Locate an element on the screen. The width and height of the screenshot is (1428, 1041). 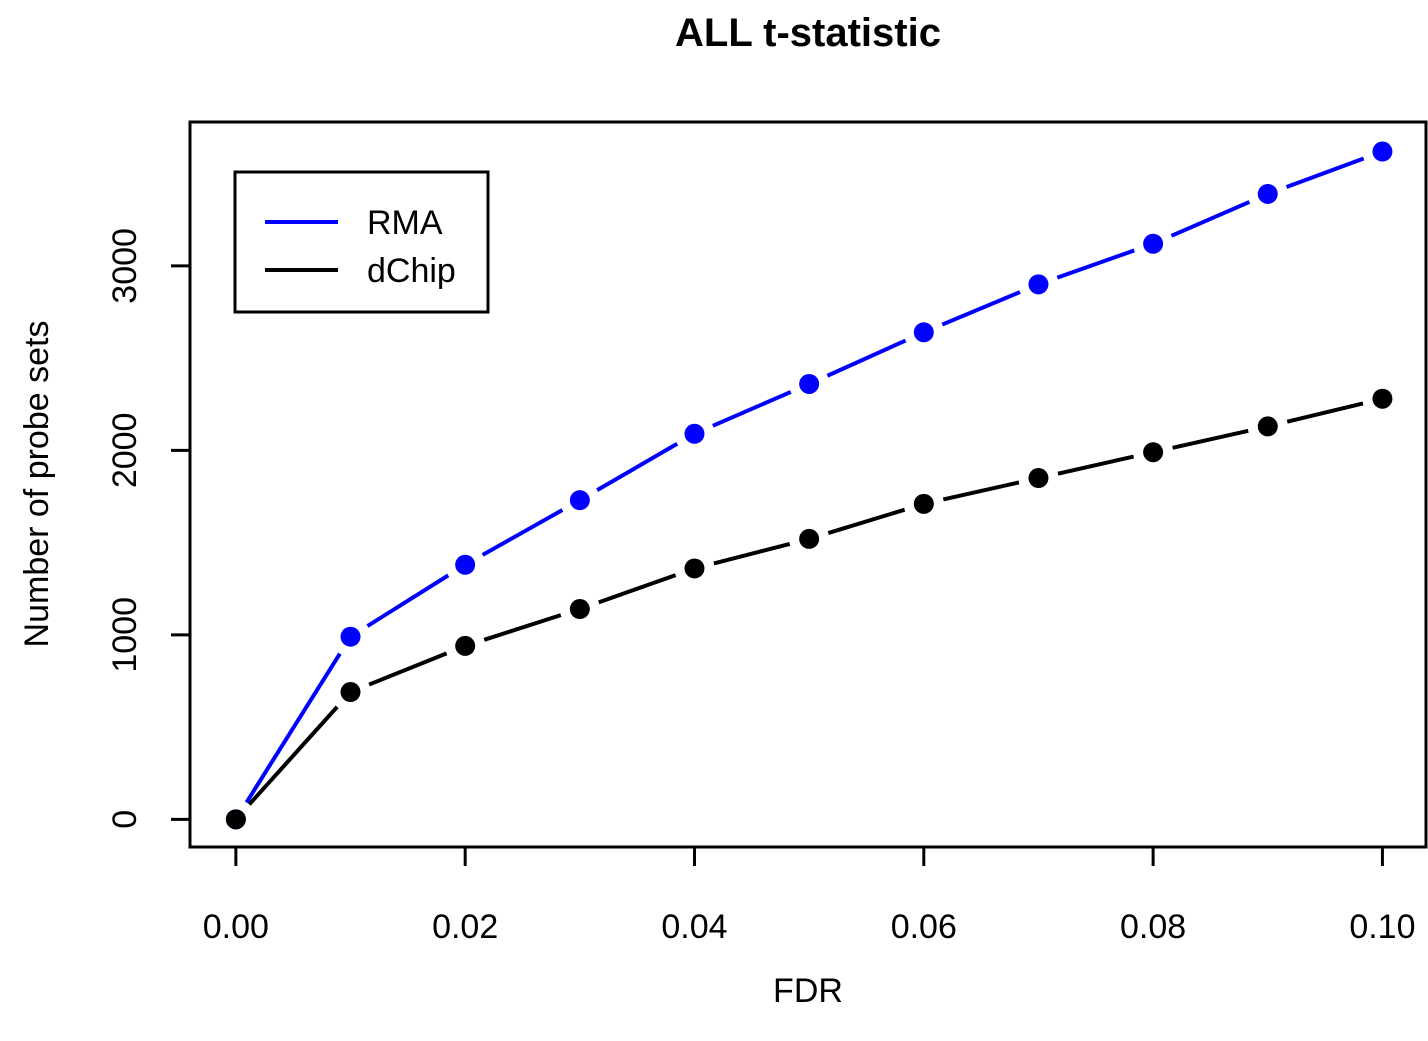
x-axis: 0.00 0.02 0.04 0.06 0.08 0.10 is located at coordinates (809, 895).